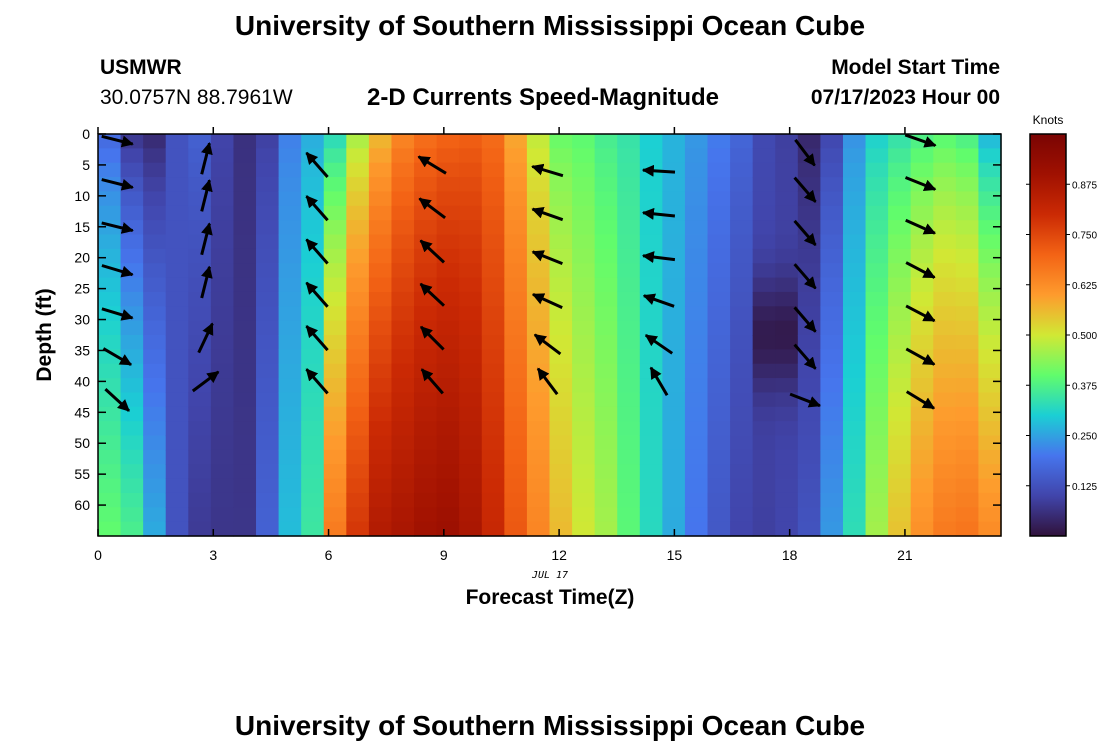 This screenshot has width=1100, height=750. What do you see at coordinates (329, 555) in the screenshot?
I see `x-tick-label: 6` at bounding box center [329, 555].